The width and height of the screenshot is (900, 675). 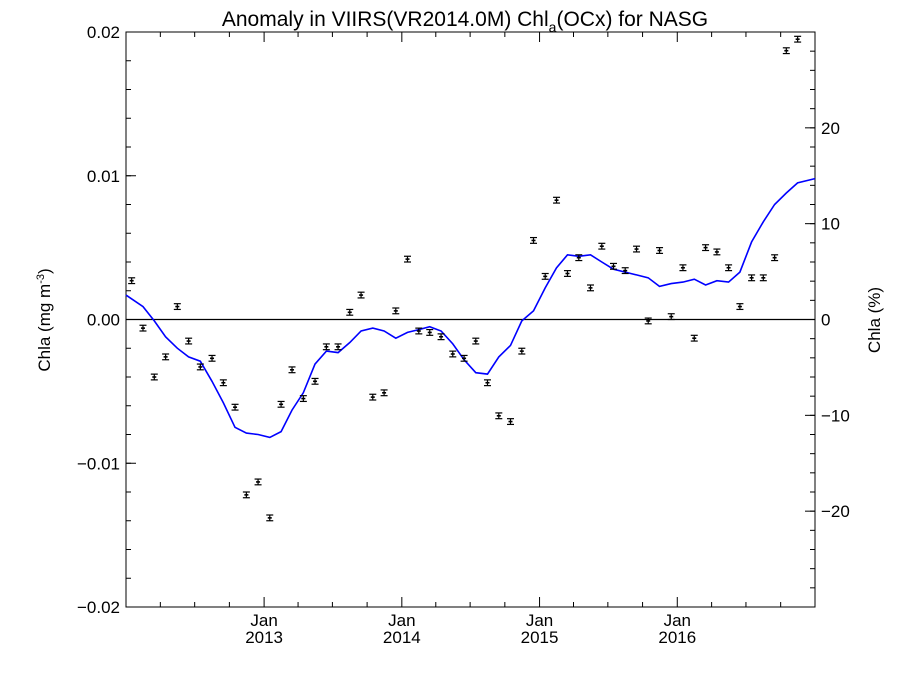 What do you see at coordinates (98, 607) in the screenshot?
I see `y-left-tick-label: −0.02` at bounding box center [98, 607].